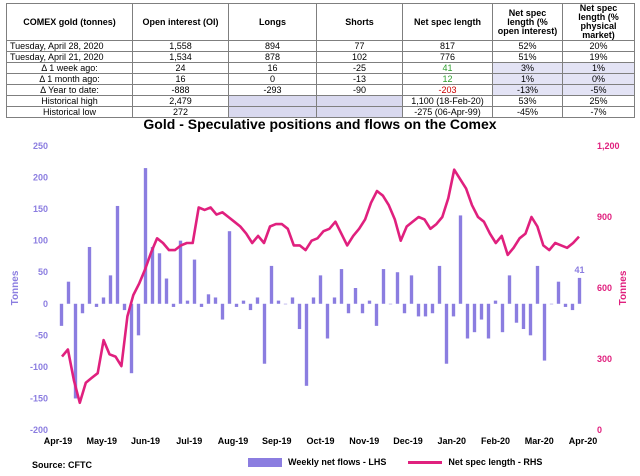  I want to click on cell-longs: -293, so click(272, 90).